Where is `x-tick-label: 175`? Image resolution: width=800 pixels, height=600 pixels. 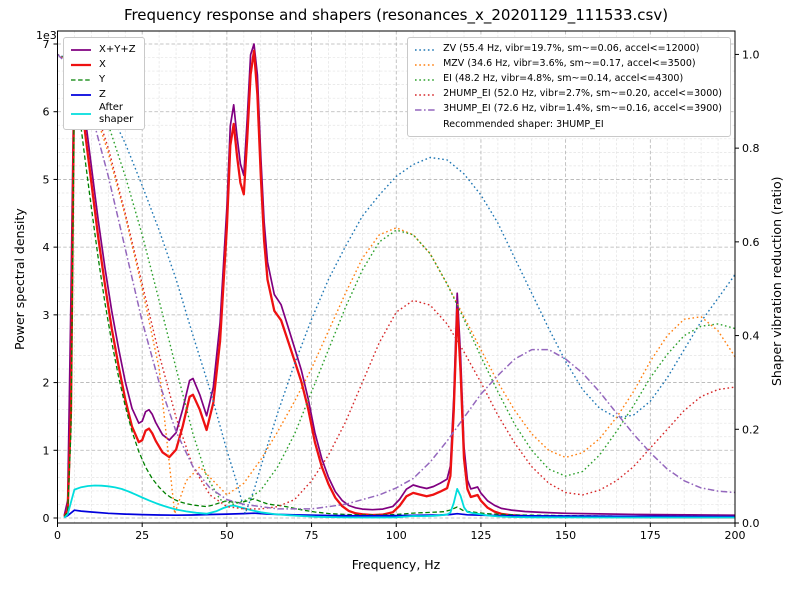 x-tick-label: 175 is located at coordinates (650, 535).